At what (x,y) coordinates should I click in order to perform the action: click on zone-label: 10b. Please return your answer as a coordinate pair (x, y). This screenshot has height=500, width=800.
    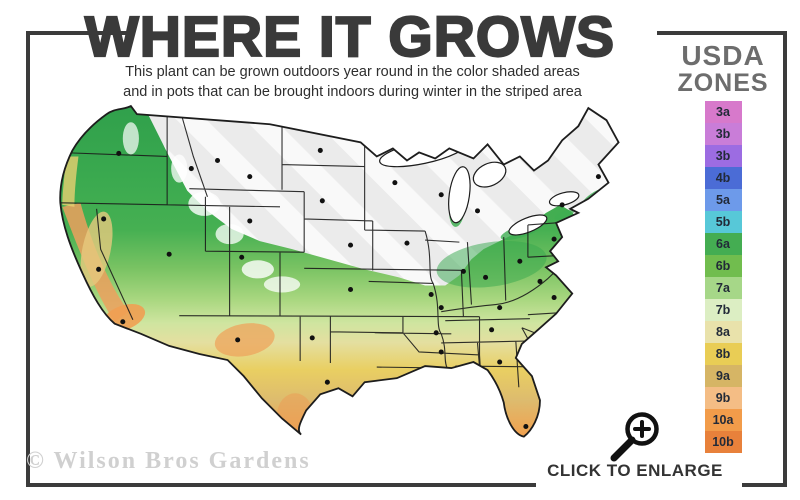
    Looking at the image, I should click on (723, 442).